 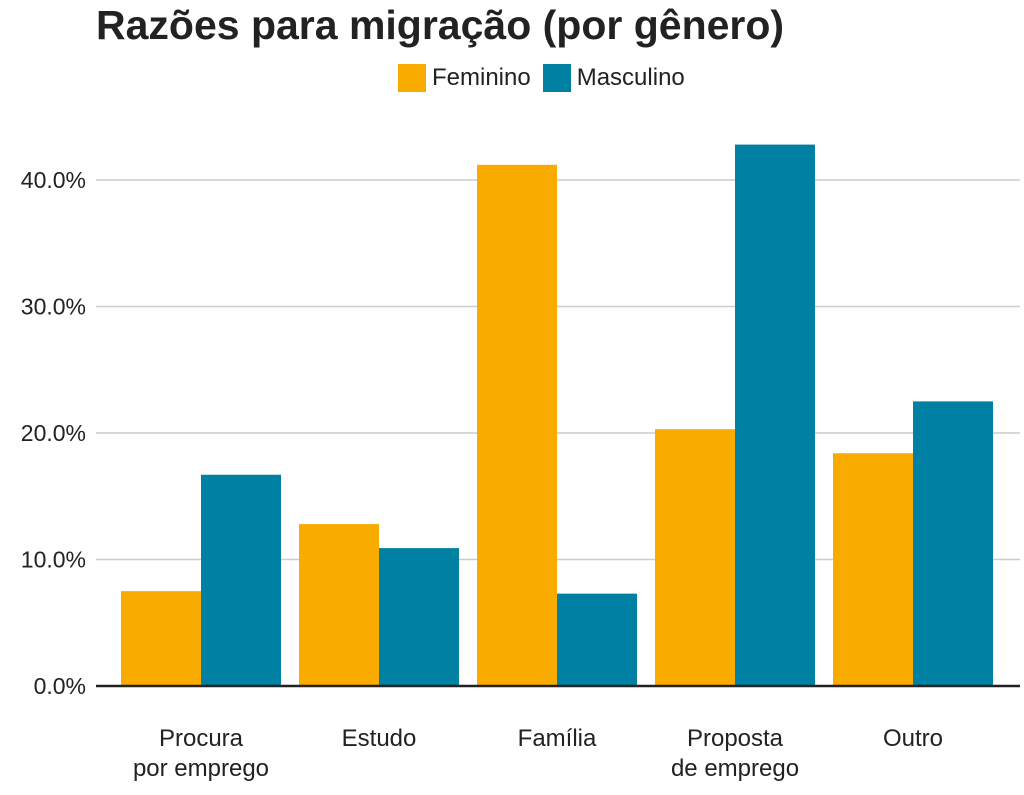 What do you see at coordinates (557, 738) in the screenshot?
I see `x-category-label: Família` at bounding box center [557, 738].